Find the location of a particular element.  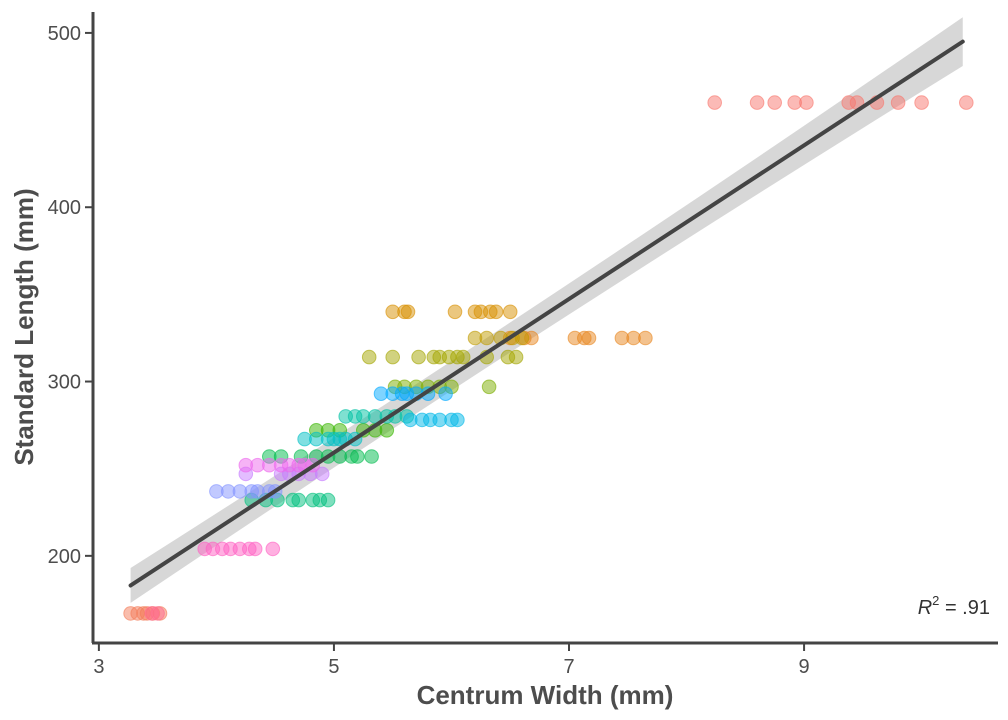

y-tick-label: 500 is located at coordinates (64, 34).